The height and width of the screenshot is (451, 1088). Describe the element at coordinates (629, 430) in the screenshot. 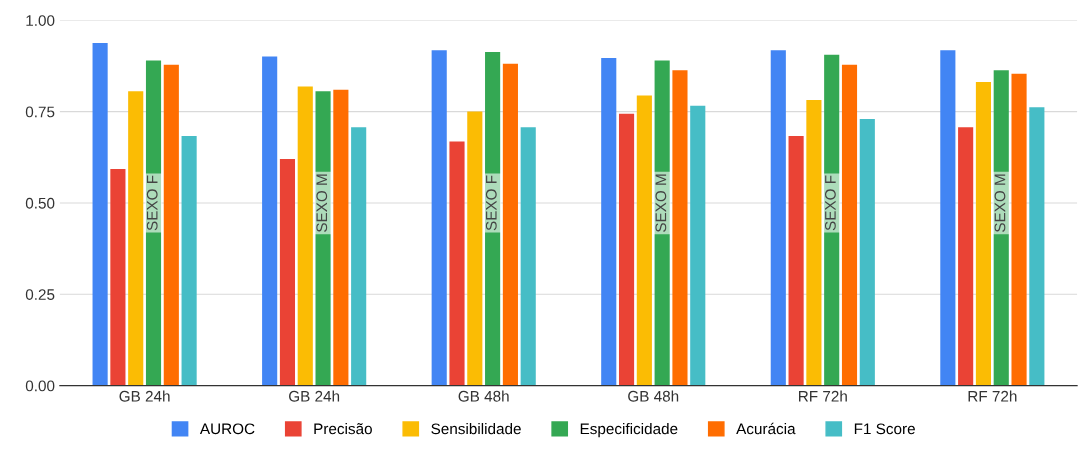

I see `legend-label: Especificidade` at that location.